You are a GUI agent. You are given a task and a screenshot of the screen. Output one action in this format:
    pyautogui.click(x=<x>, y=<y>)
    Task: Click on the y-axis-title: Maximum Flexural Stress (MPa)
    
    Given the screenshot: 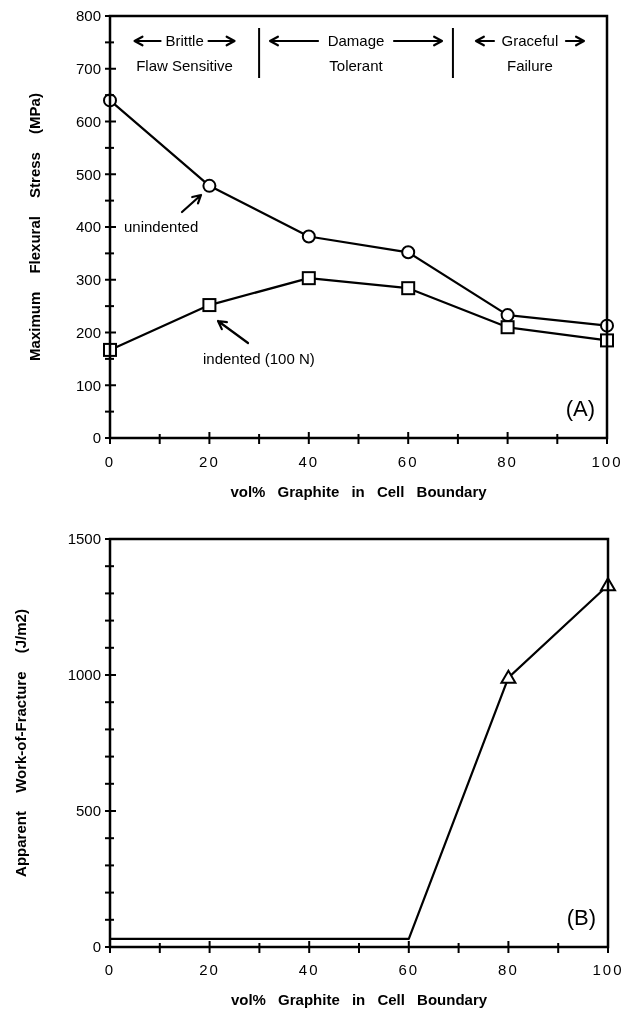 What is the action you would take?
    pyautogui.click(x=34, y=227)
    